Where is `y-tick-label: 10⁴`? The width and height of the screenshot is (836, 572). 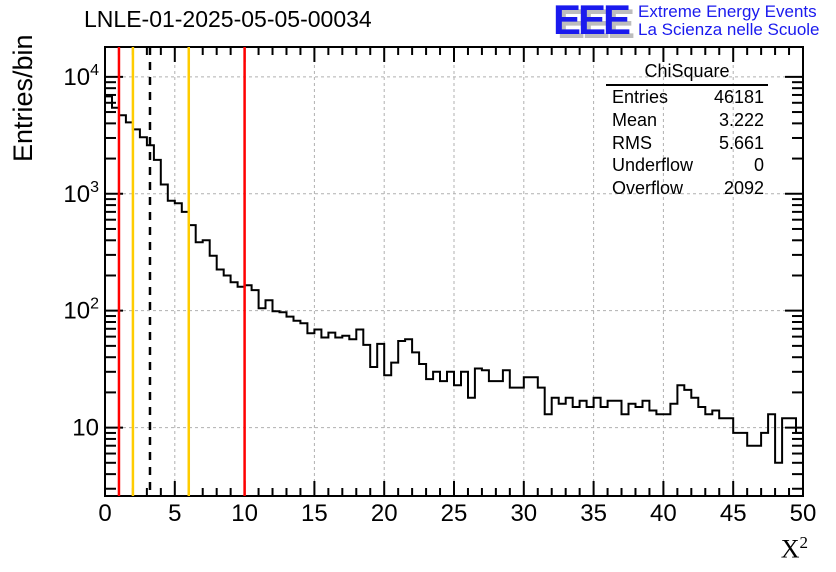
y-tick-label: 10⁴ is located at coordinates (81, 76).